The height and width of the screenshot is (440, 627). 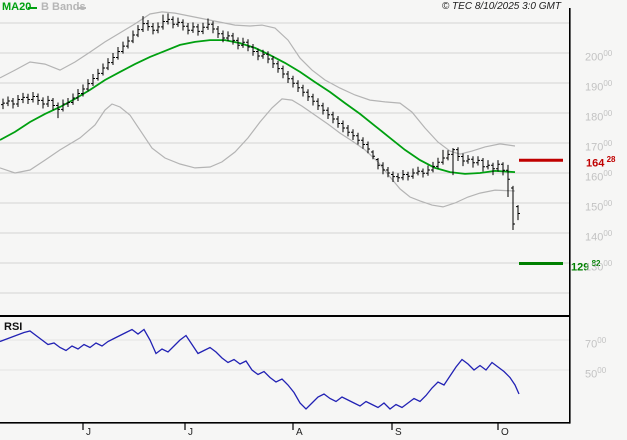 What do you see at coordinates (81, 8) in the screenshot?
I see `bbands-legend-line-icon` at bounding box center [81, 8].